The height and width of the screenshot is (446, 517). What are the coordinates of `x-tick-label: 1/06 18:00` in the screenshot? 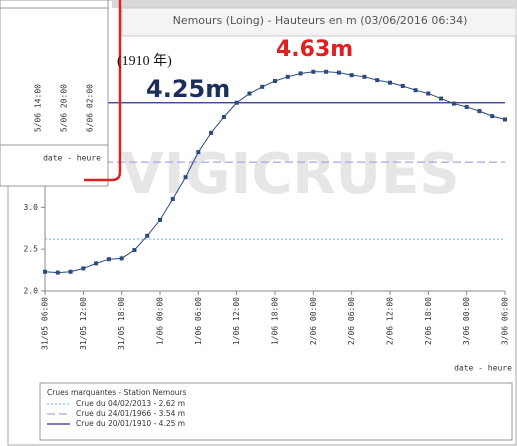 It's located at (275, 321).